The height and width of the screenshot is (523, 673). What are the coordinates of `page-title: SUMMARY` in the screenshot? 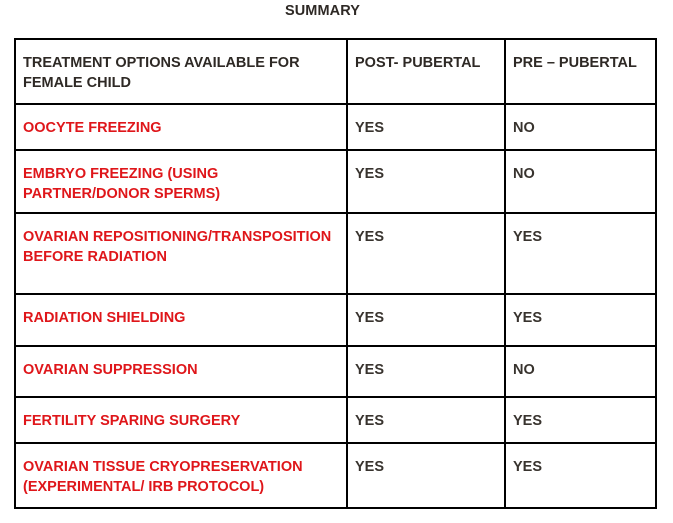 It's located at (322, 11).